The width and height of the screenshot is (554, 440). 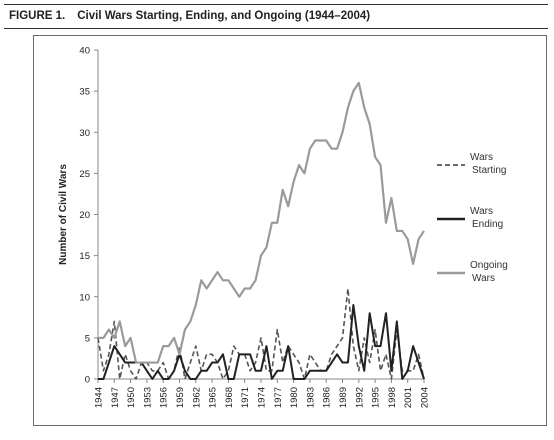 I want to click on x-tick-label: 1998, so click(x=392, y=397).